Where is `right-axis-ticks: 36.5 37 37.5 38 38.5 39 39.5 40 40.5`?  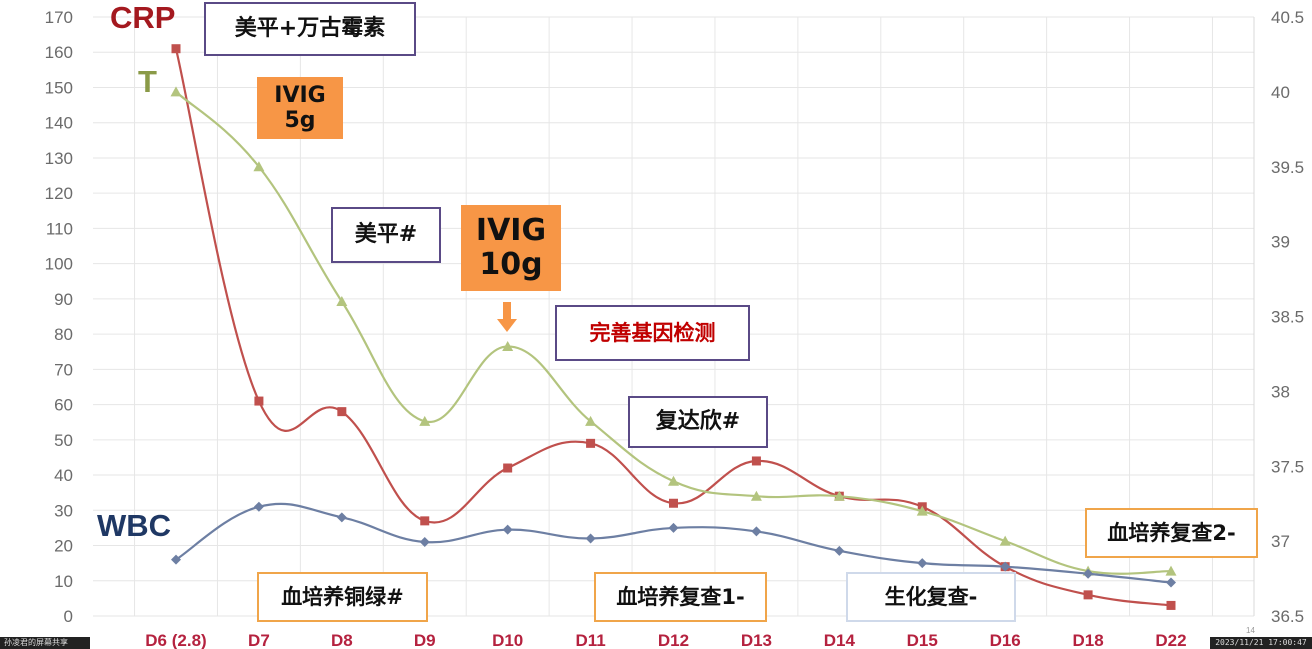 right-axis-ticks: 36.5 37 37.5 38 38.5 39 39.5 40 40.5 is located at coordinates (1287, 317).